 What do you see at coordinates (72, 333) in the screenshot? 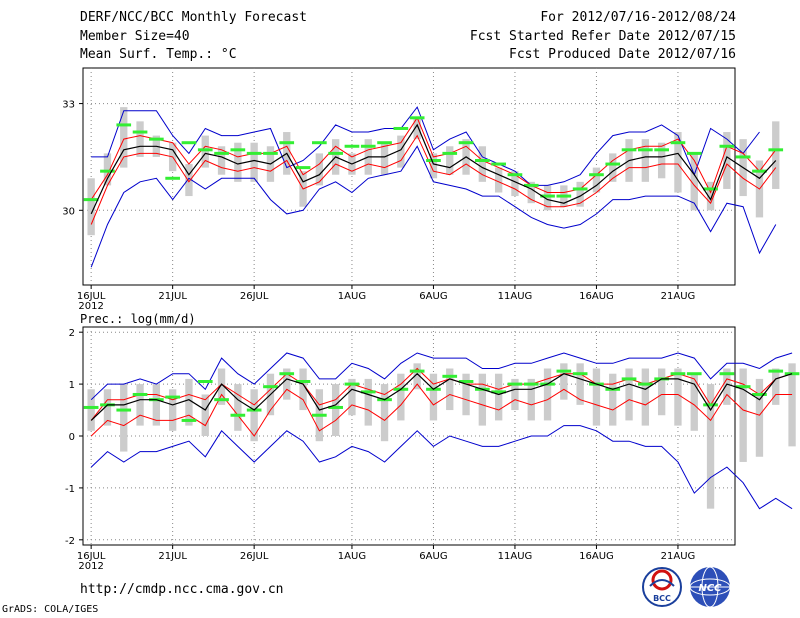
I see `y-tick-label: 2` at bounding box center [72, 333].